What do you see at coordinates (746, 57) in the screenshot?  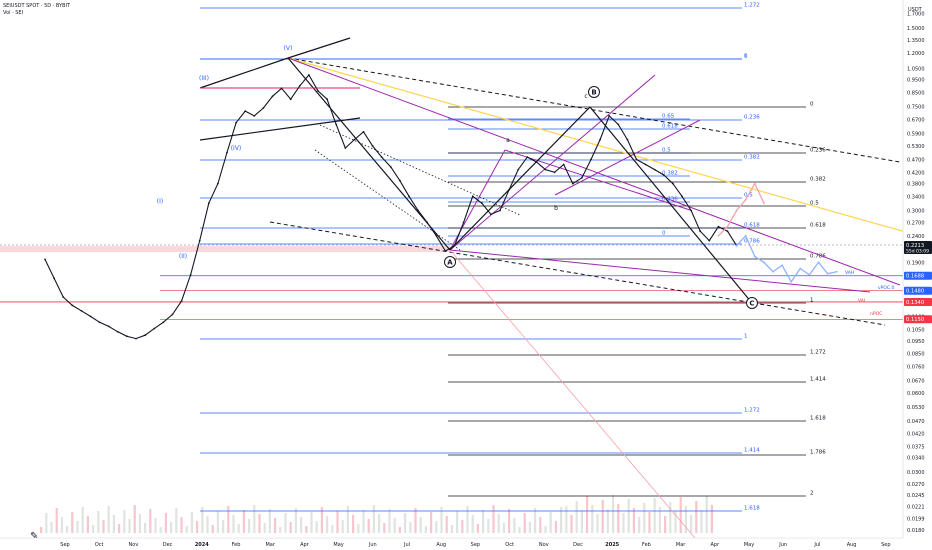 I see `fib-left-label: 1` at bounding box center [746, 57].